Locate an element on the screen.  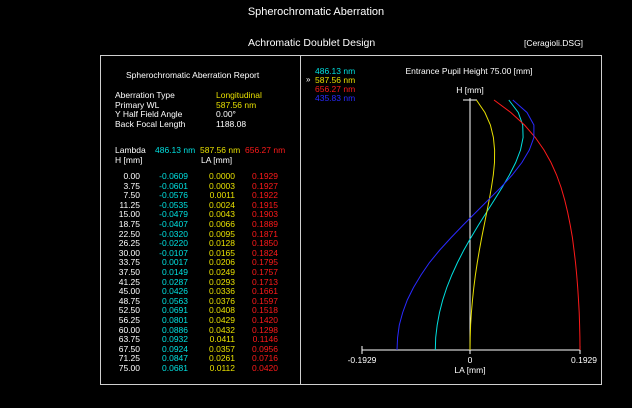
legend-entry: 656.27 nm is located at coordinates (335, 89).